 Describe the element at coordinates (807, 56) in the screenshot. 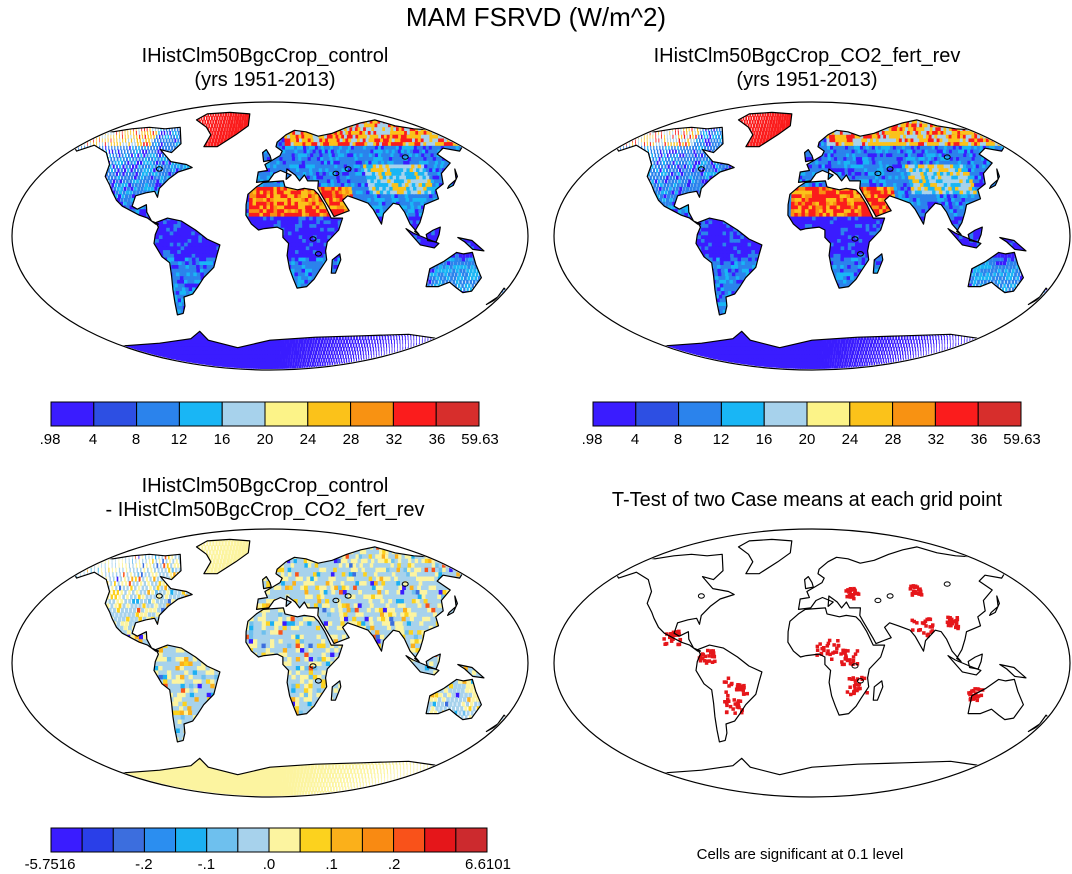

I see `panel-title-co2-line1: IHistClm50BgcCrop_CO2_fert_rev` at that location.